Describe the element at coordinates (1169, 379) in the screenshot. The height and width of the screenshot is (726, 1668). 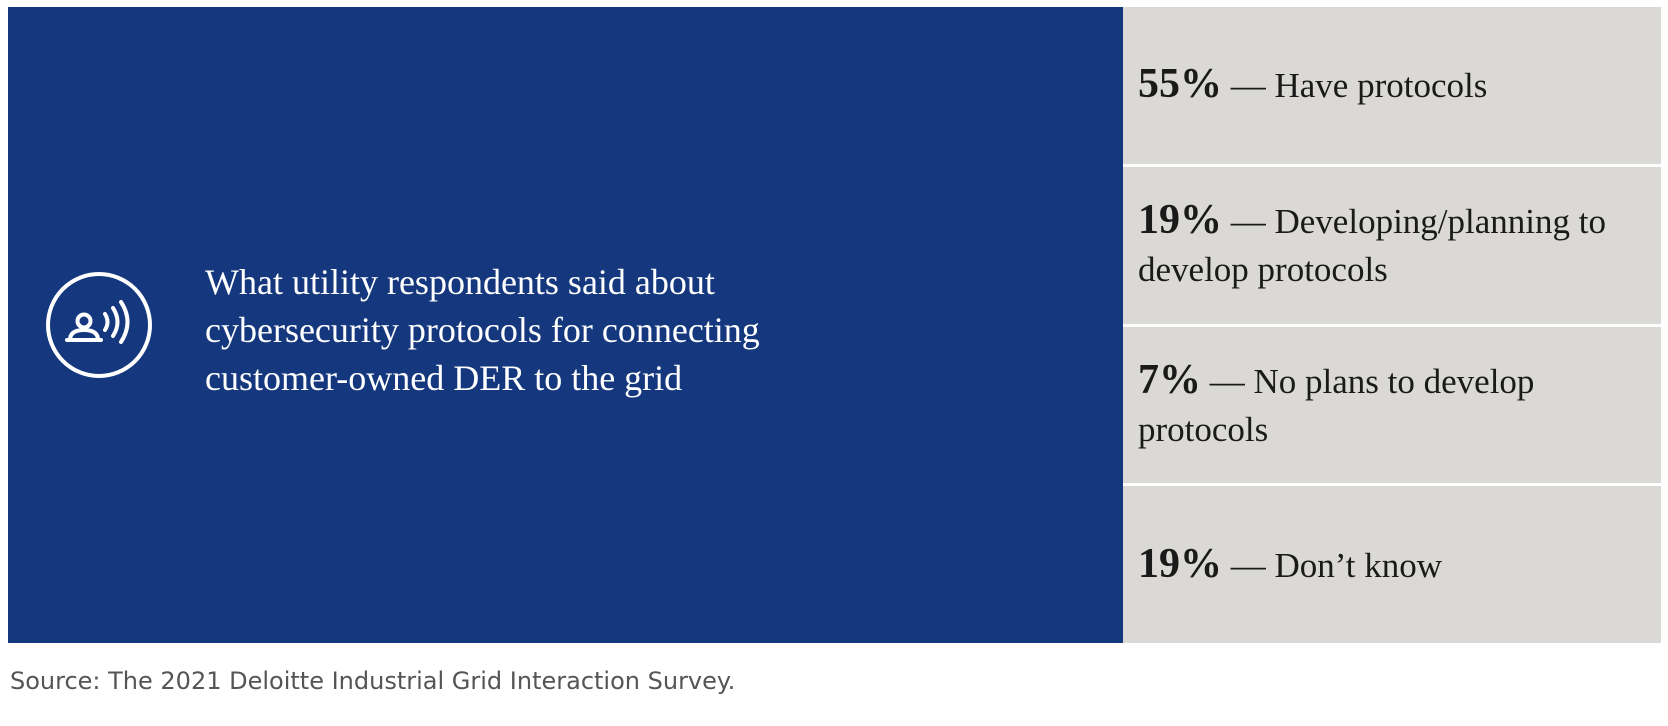
I see `stat-percent: 7%` at that location.